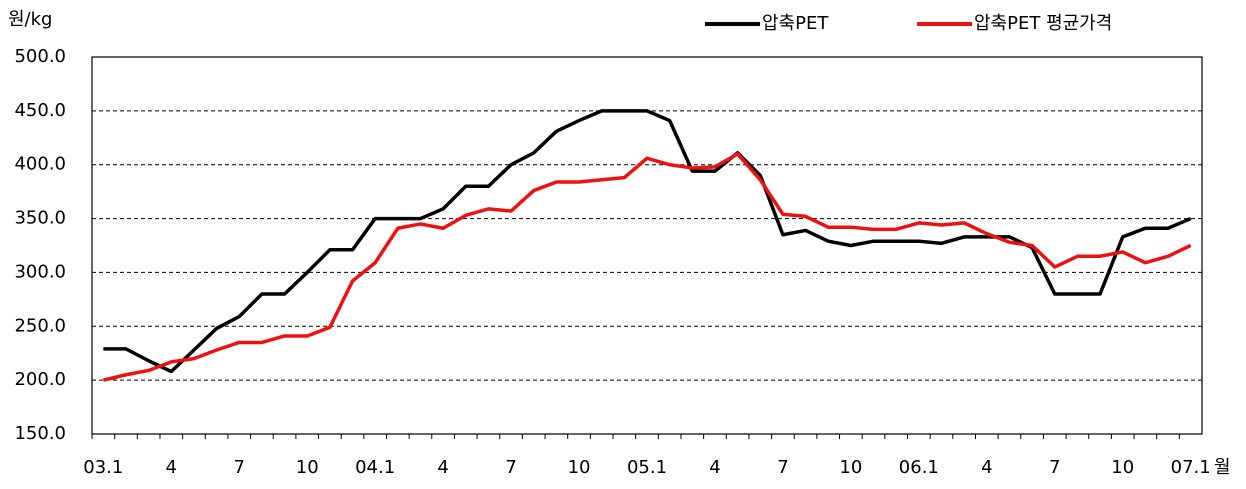 The image size is (1246, 489). What do you see at coordinates (647, 467) in the screenshot?
I see `x-tick-label: 05.1` at bounding box center [647, 467].